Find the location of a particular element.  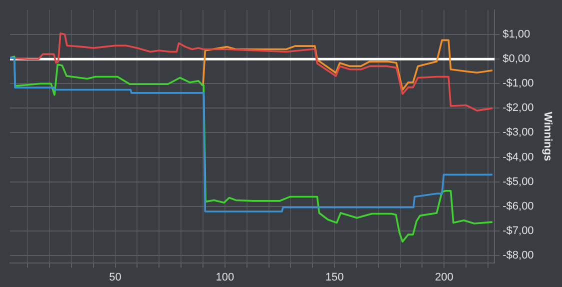

y-tick-label: -$1,00 is located at coordinates (518, 84).